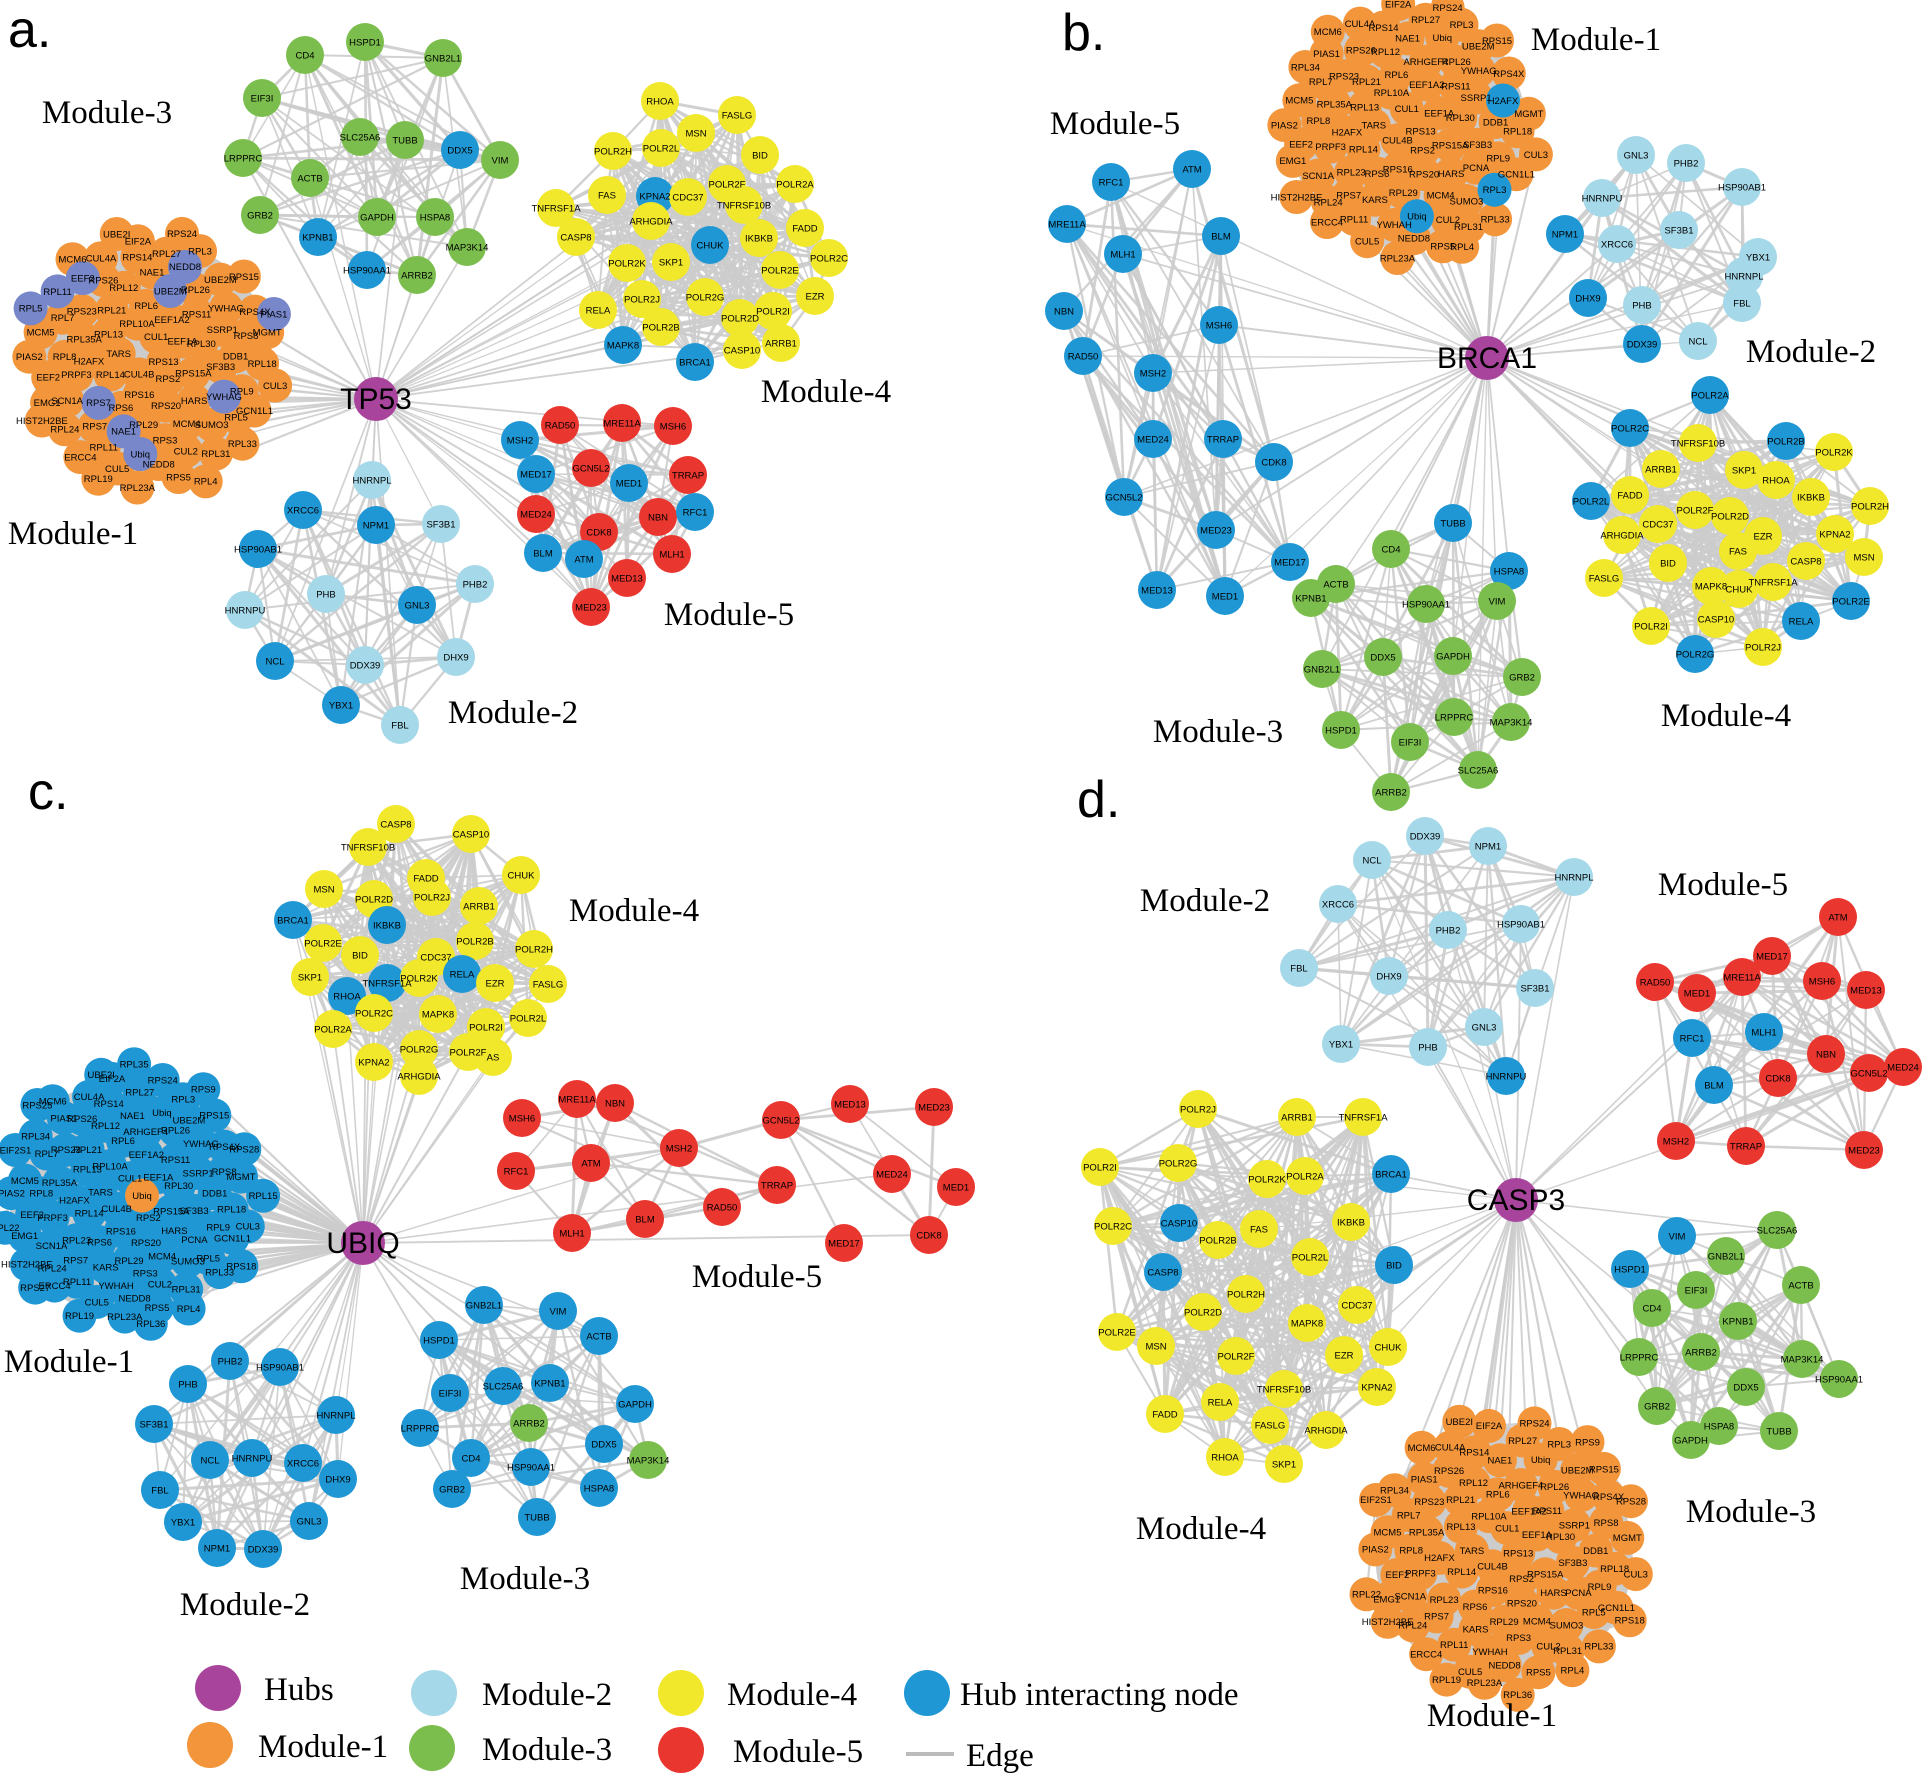  Describe the element at coordinates (163, 1080) in the screenshot. I see `svg-text: RPS24` at that location.